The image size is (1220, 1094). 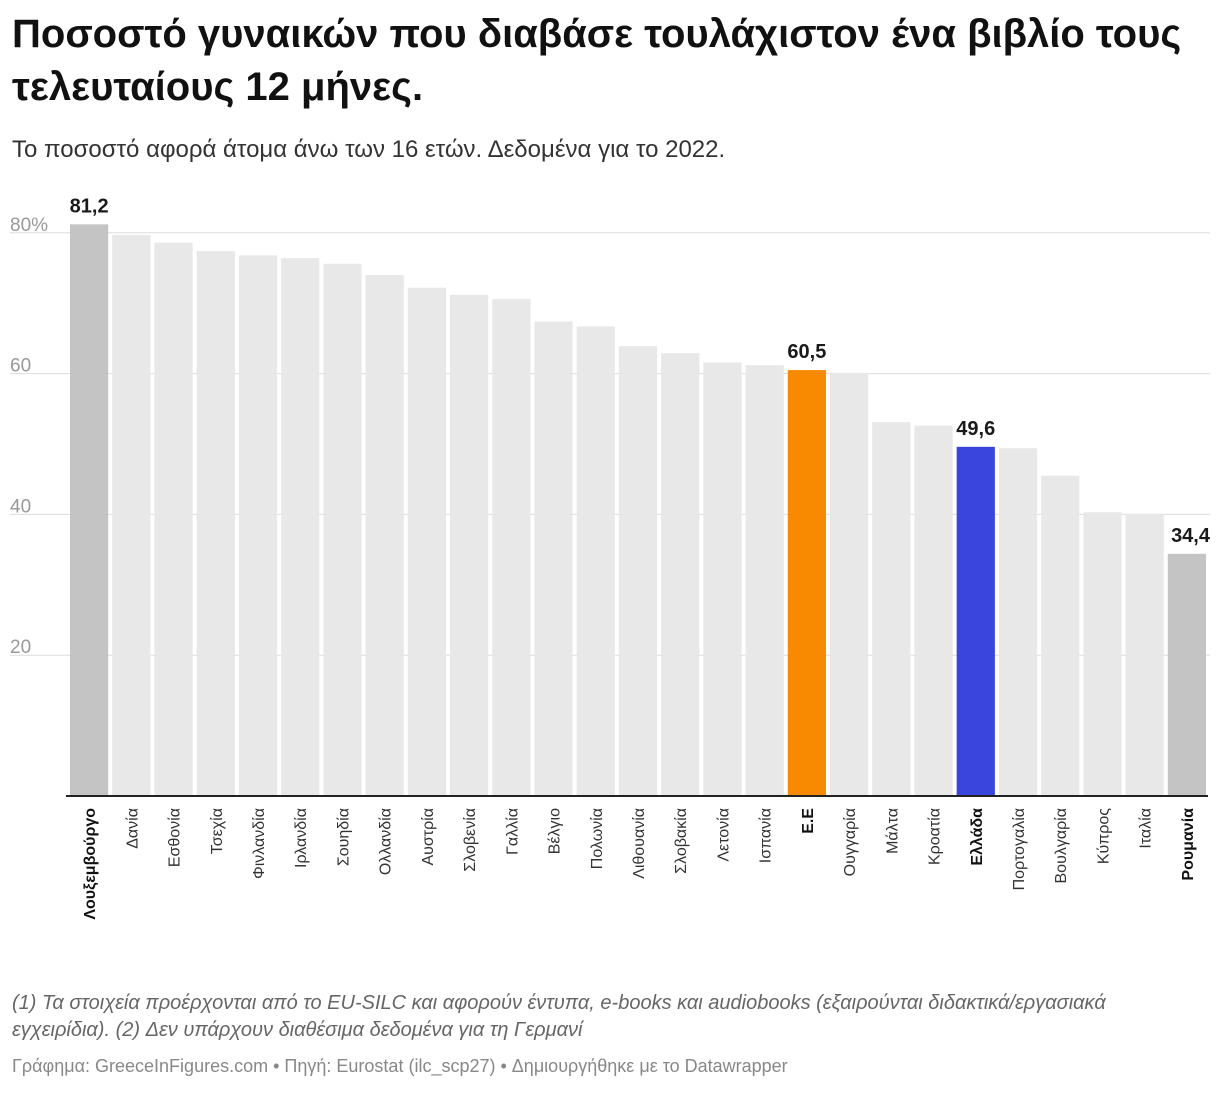 I want to click on category-label: Μάλτα, so click(x=892, y=831).